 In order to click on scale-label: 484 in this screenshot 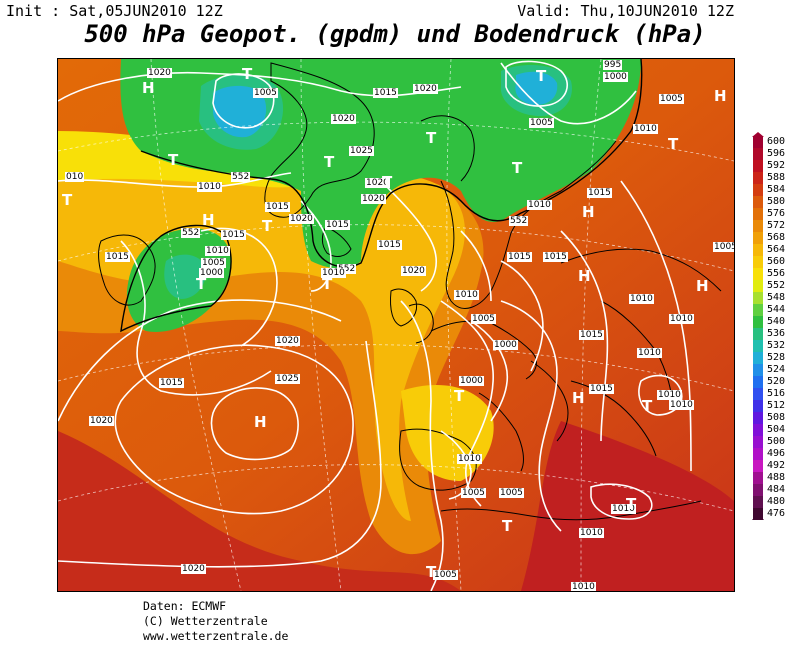, I will do `click(776, 489)`.